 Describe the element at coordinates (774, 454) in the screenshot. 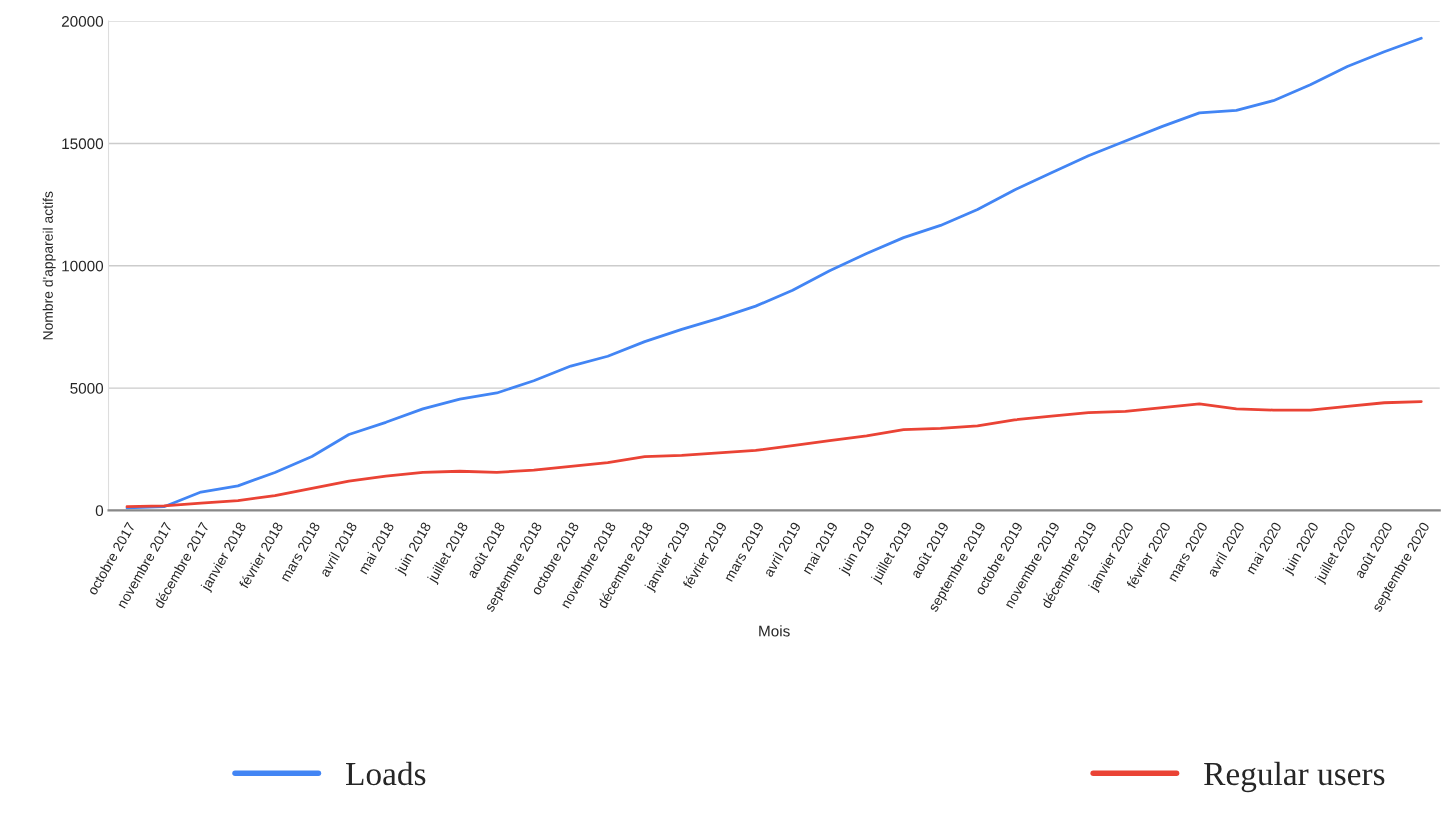

I see `line-series` at that location.